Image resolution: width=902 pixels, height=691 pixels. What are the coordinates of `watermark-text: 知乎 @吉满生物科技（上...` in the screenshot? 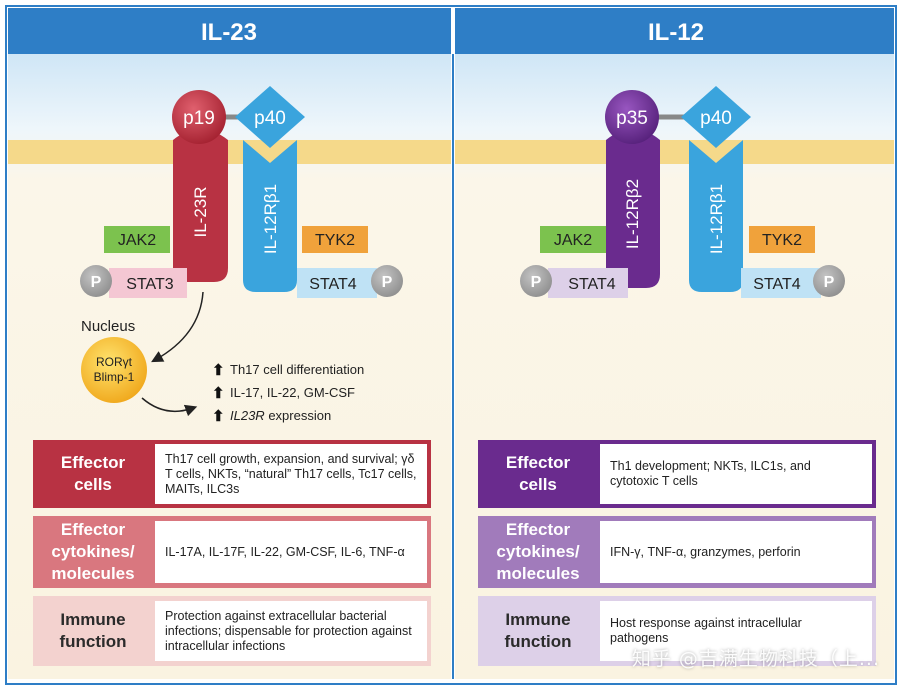 It's located at (755, 659).